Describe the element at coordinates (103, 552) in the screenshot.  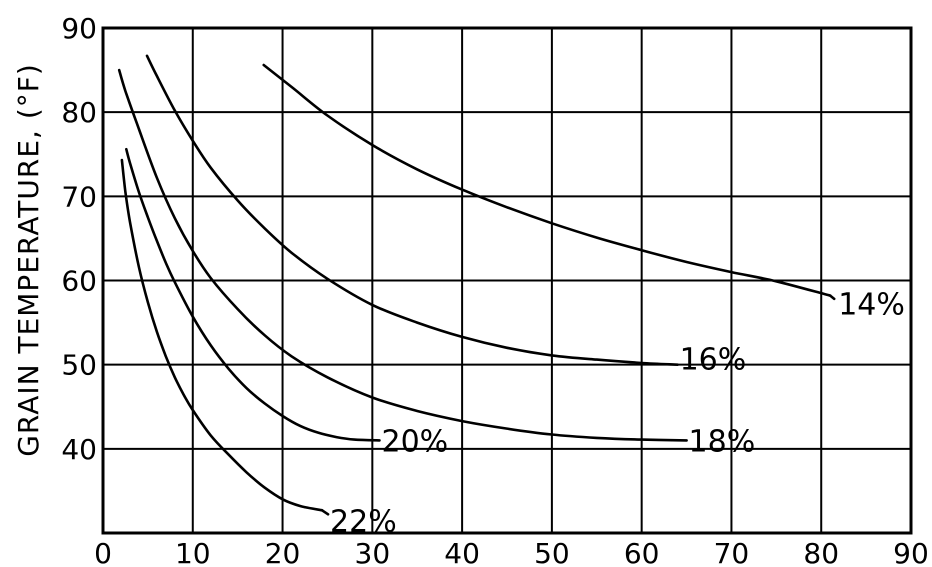
I see `x-tick-label-0: 0` at that location.